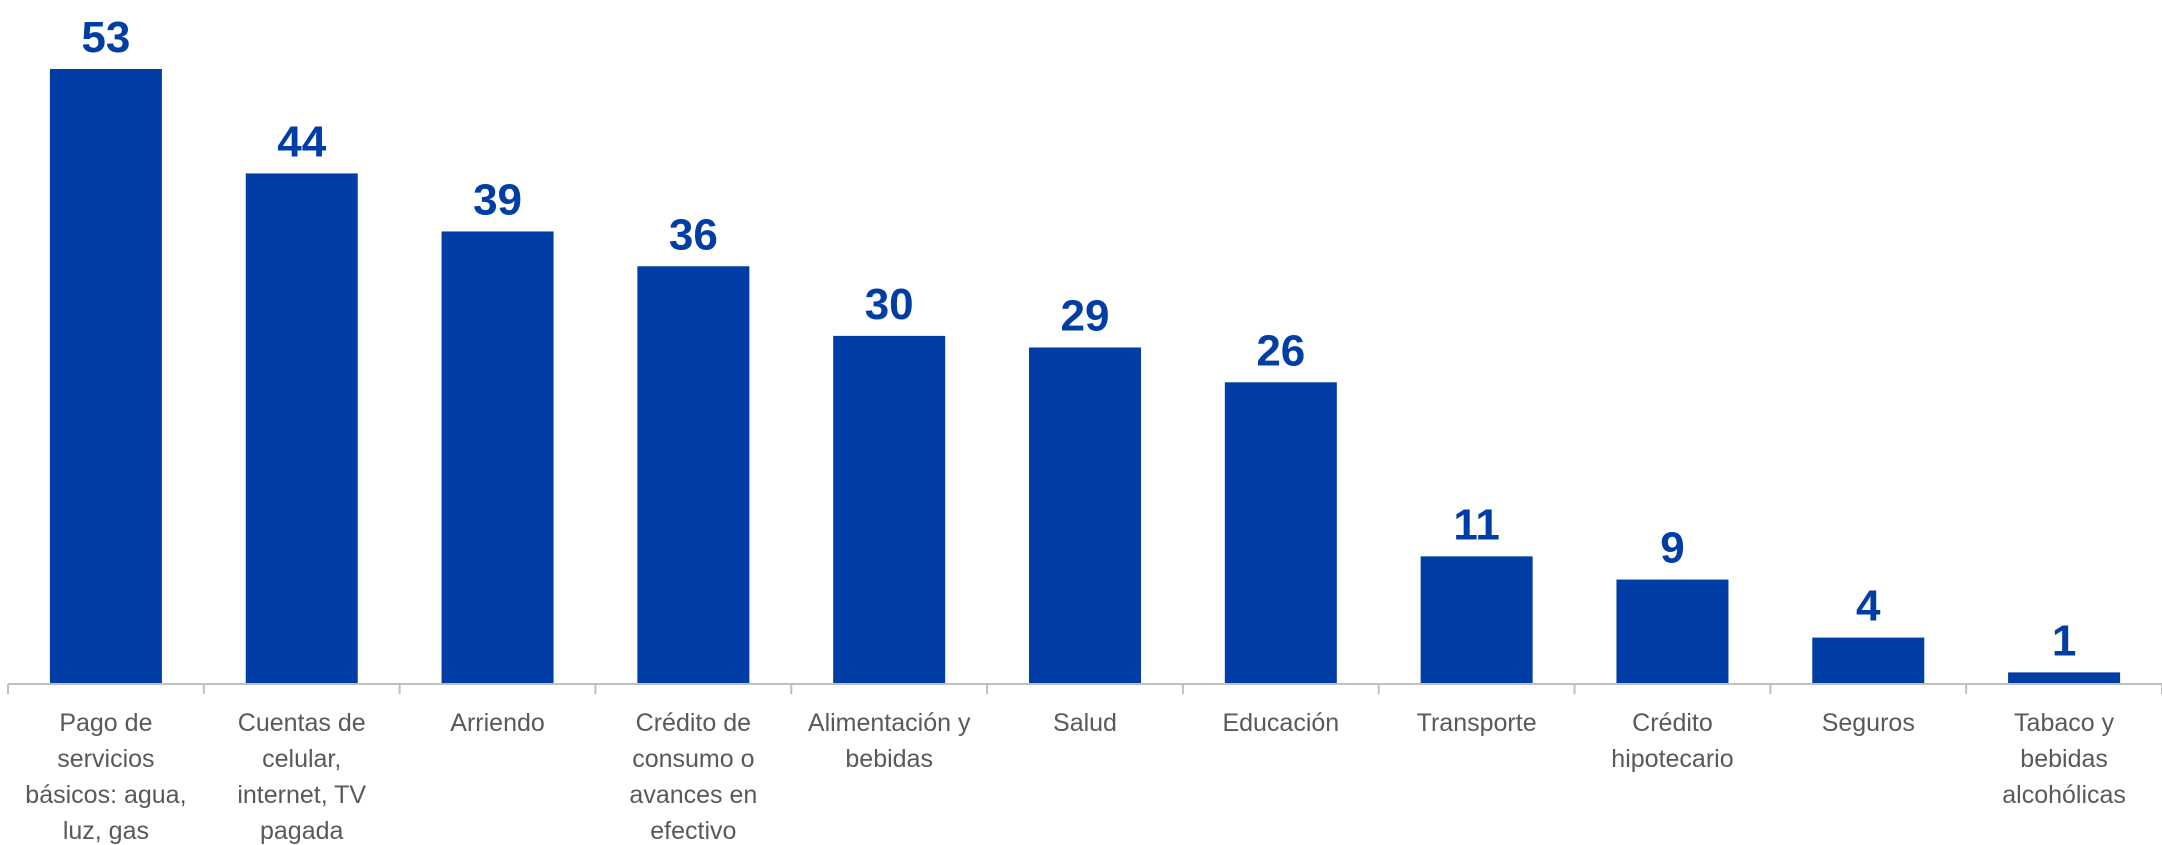  Describe the element at coordinates (302, 723) in the screenshot. I see `category-label-line: Cuentas de` at that location.